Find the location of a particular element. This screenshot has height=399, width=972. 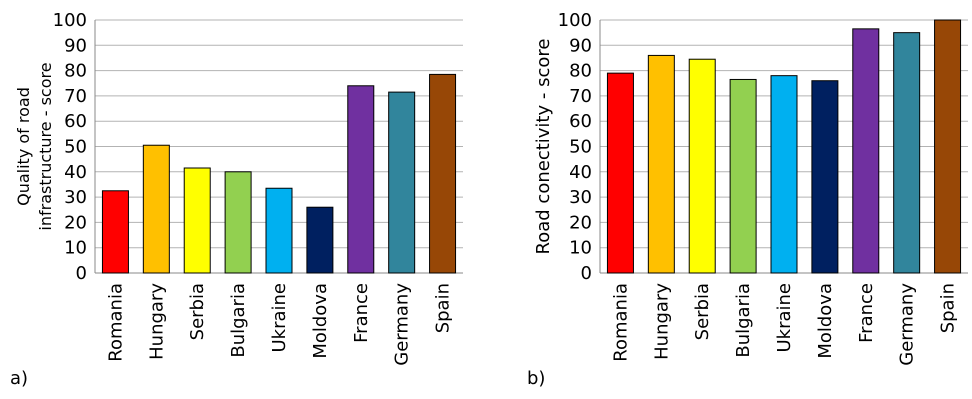

panel-label: b) is located at coordinates (536, 378).